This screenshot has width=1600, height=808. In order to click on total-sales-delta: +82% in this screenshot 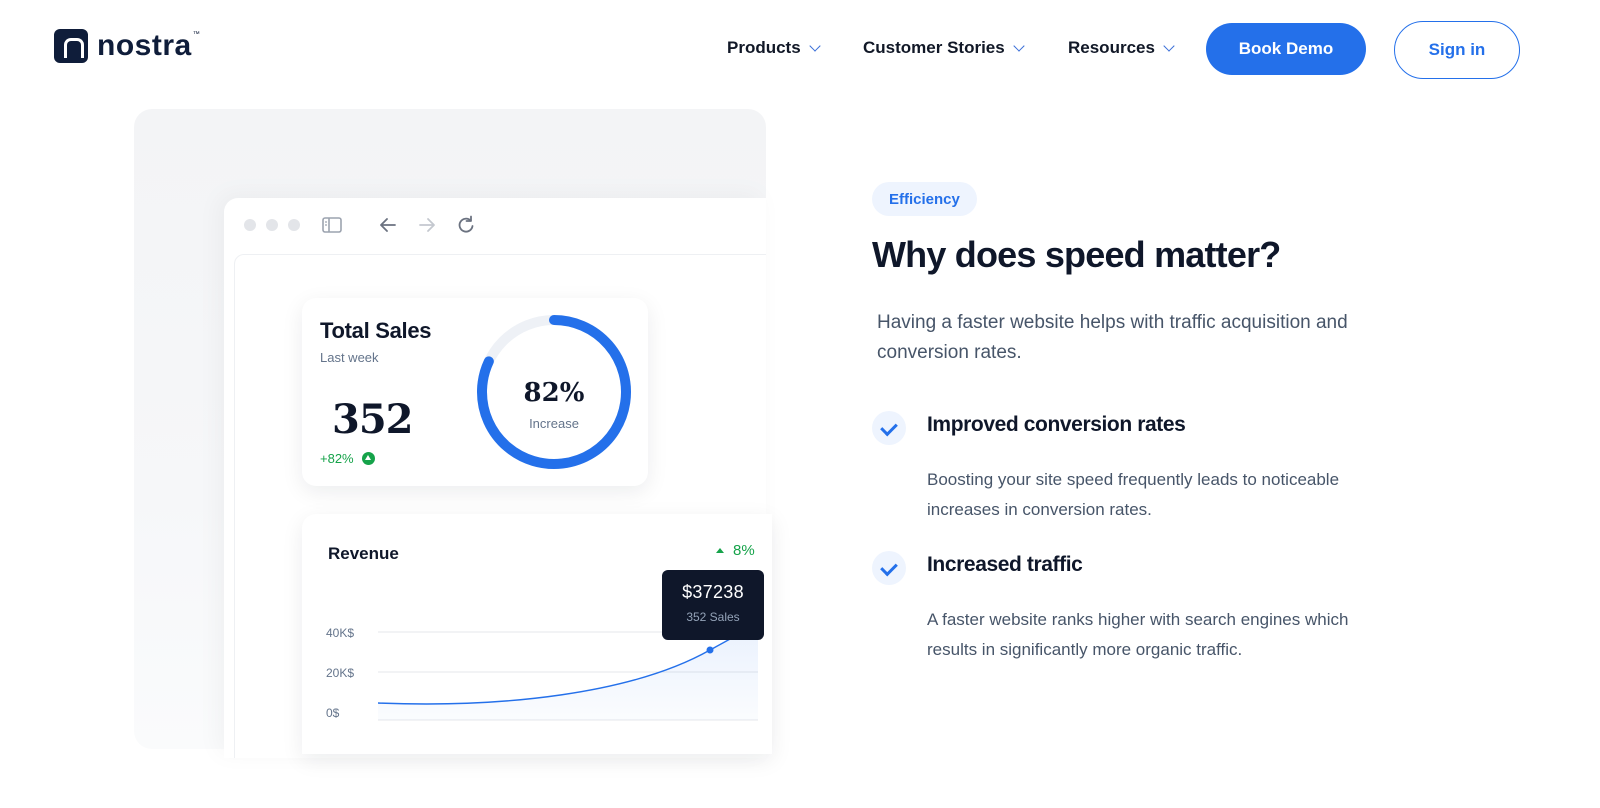, I will do `click(347, 458)`.